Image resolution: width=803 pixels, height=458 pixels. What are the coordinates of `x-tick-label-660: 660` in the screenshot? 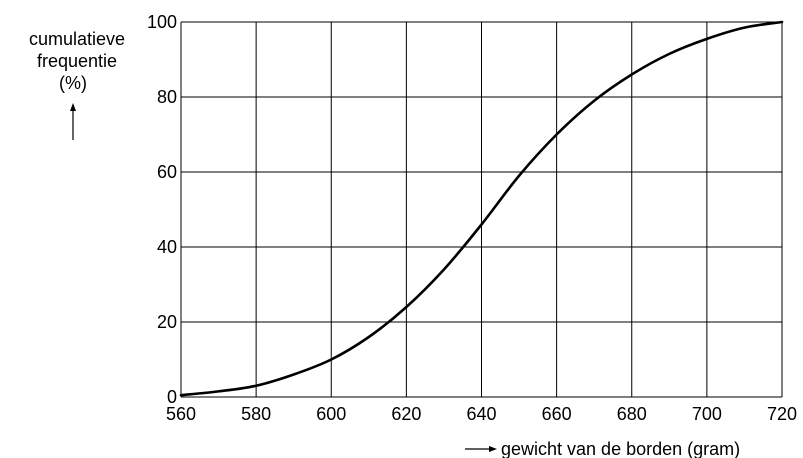 It's located at (557, 414).